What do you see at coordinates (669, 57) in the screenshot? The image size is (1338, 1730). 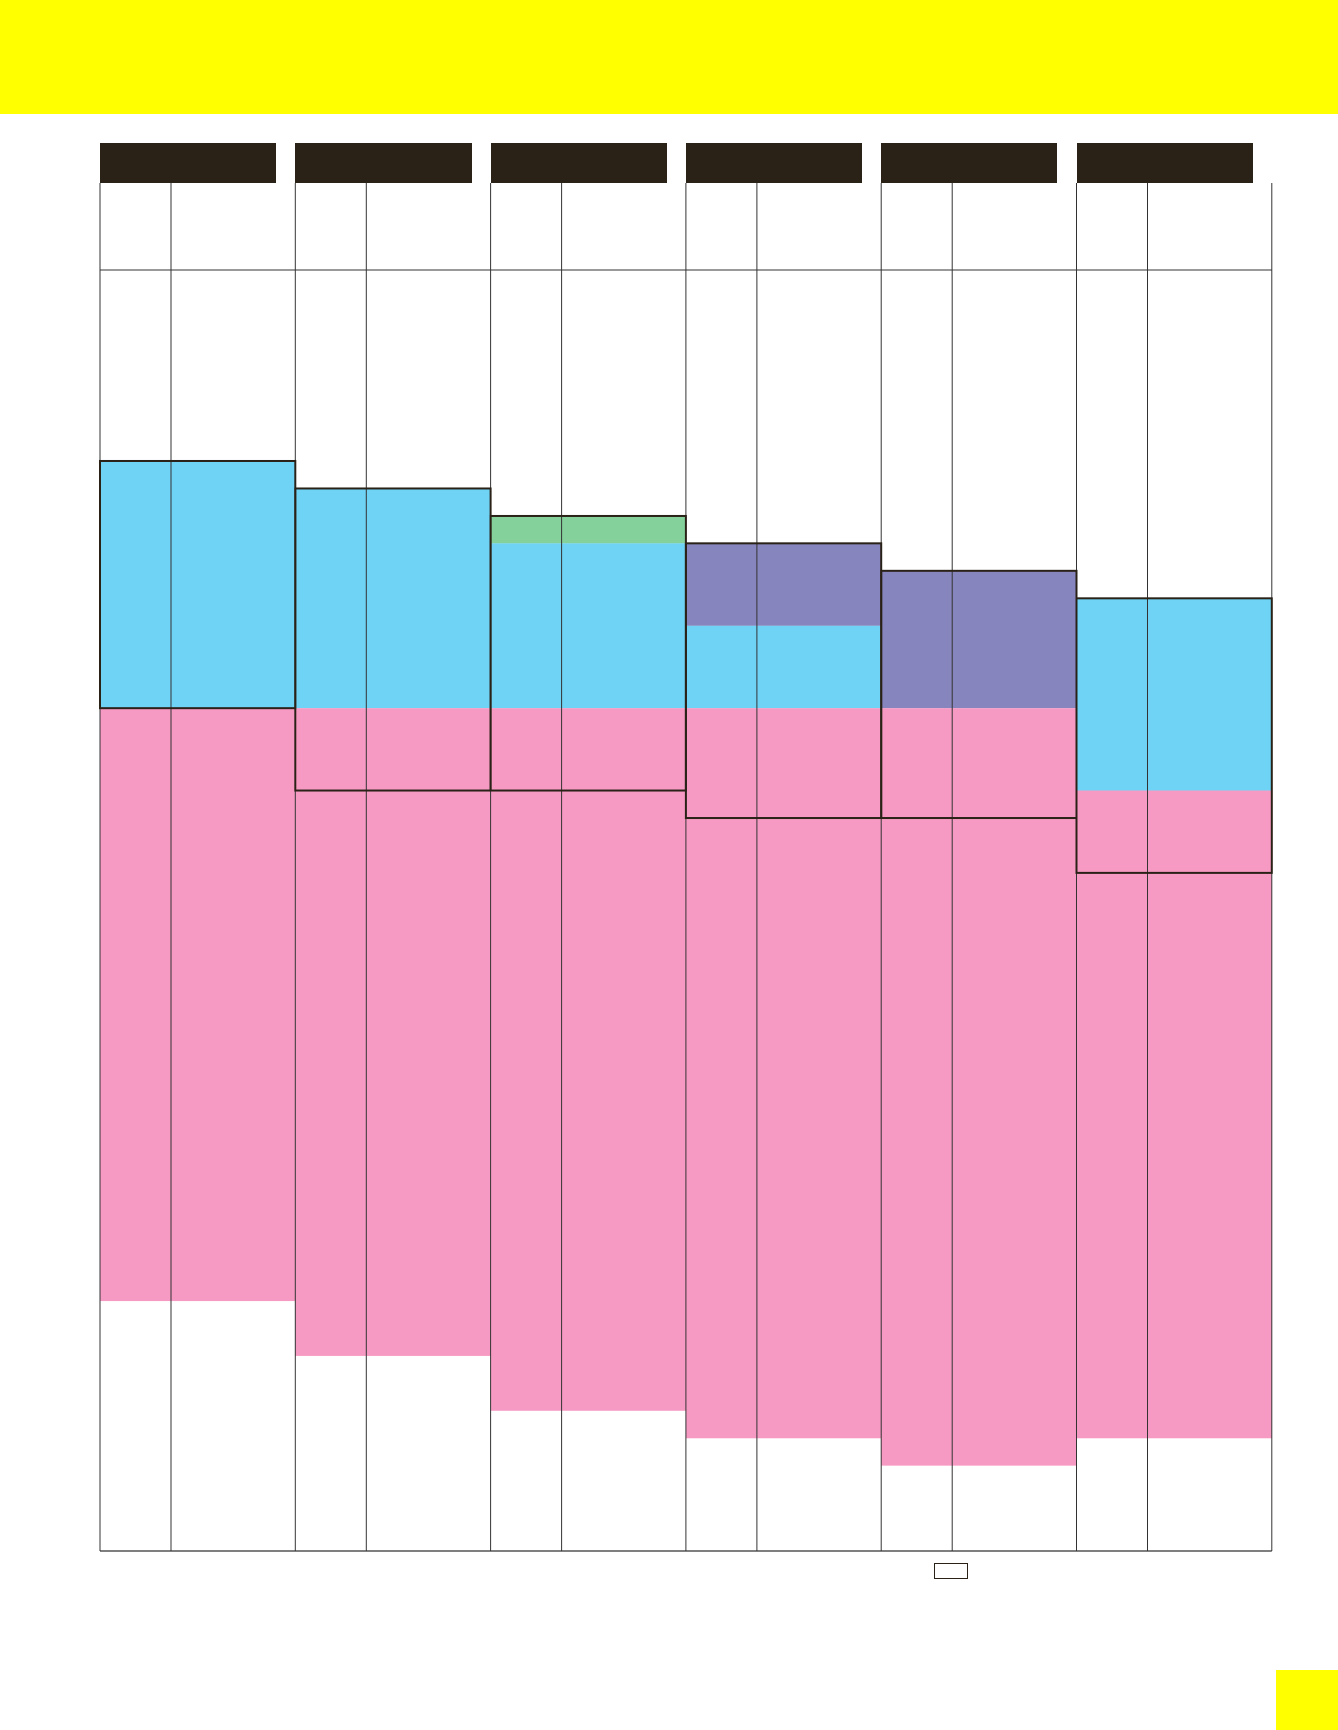 I see `top-banner` at bounding box center [669, 57].